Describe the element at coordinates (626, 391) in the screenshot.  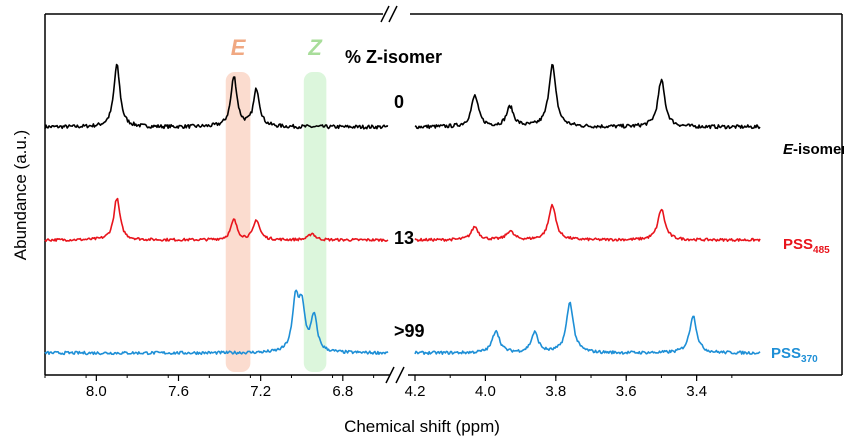
I see `x-tick-label: 3.6` at that location.